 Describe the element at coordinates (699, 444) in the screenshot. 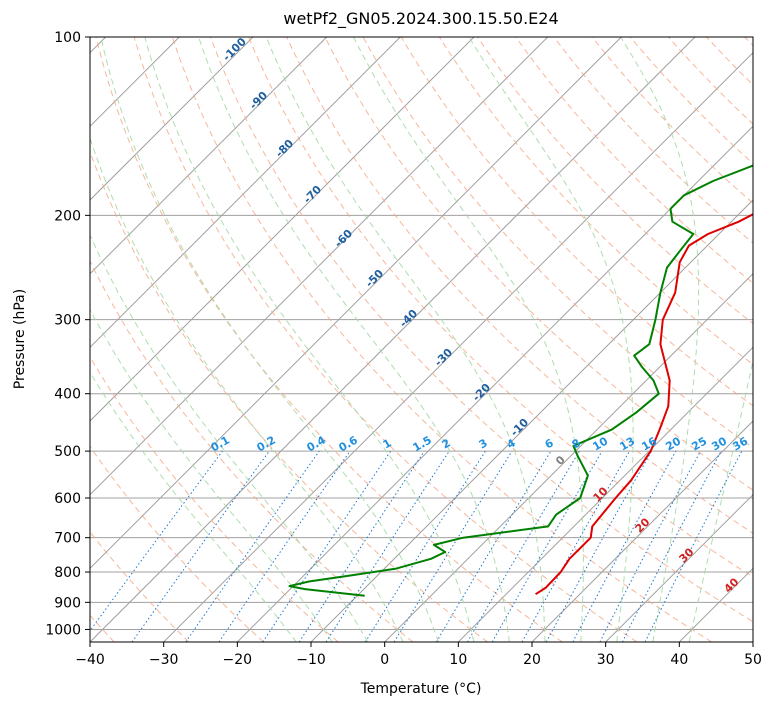

I see `mixing-ratio-label: 25` at that location.